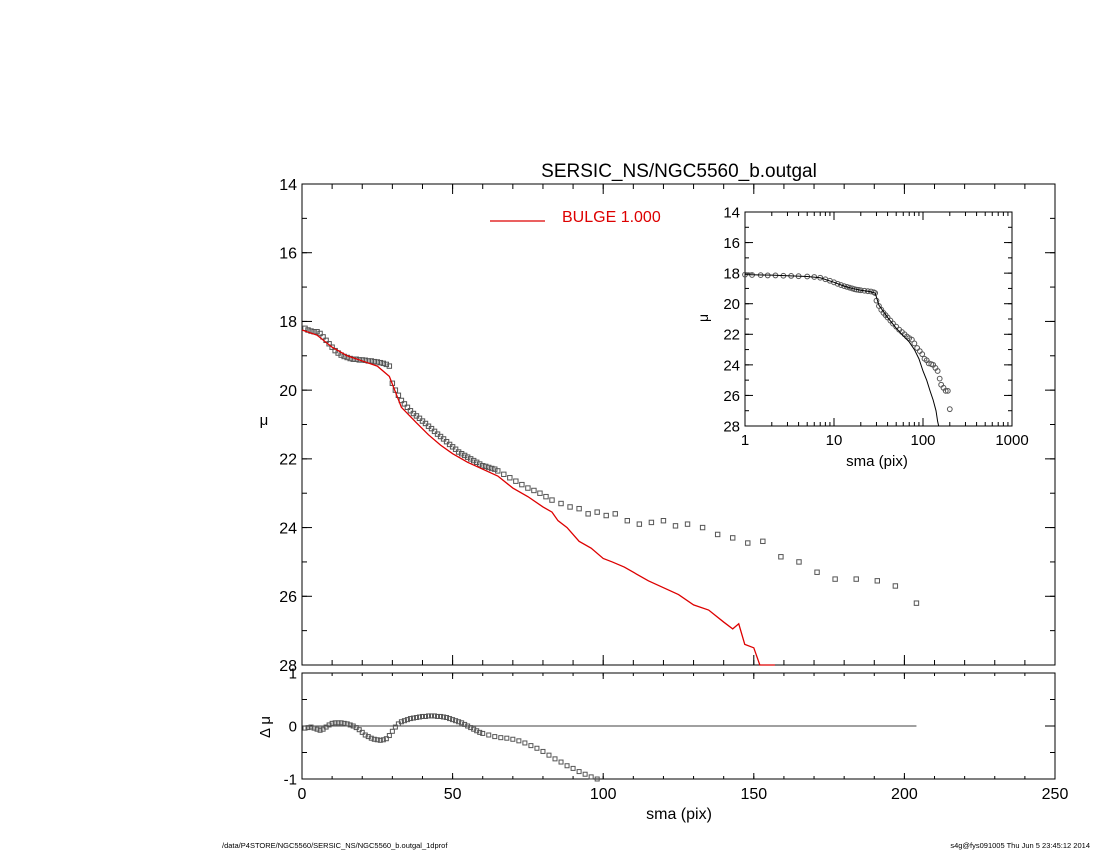  Describe the element at coordinates (1055, 794) in the screenshot. I see `x-tick-label: 250` at that location.